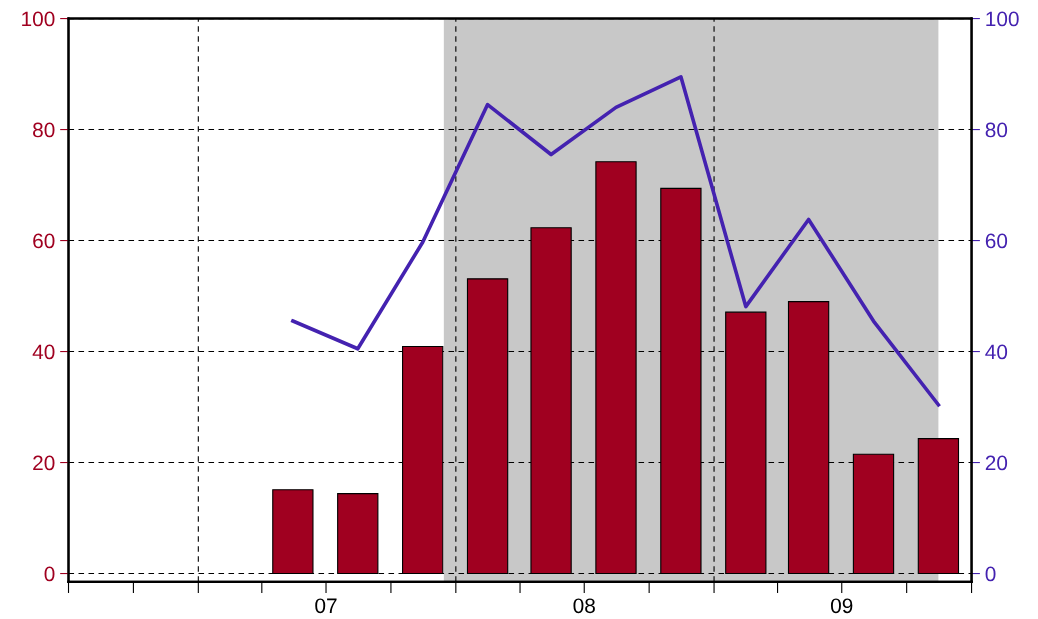  Describe the element at coordinates (996, 130) in the screenshot. I see `y2-tick-label: 80` at that location.